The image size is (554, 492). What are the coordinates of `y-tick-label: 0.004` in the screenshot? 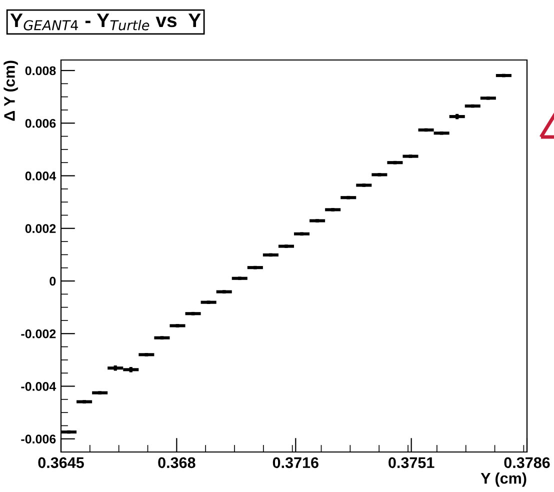 It's located at (40, 176).